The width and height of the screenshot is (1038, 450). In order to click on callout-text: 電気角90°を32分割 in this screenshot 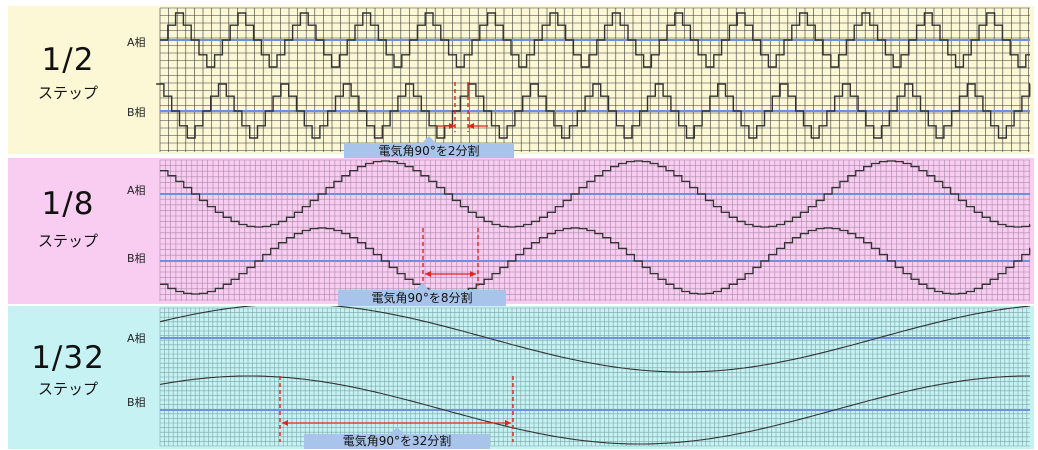, I will do `click(397, 441)`.